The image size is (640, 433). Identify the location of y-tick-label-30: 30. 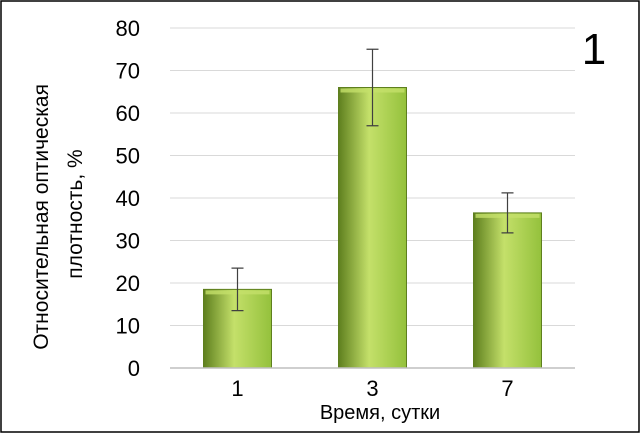
(128, 241).